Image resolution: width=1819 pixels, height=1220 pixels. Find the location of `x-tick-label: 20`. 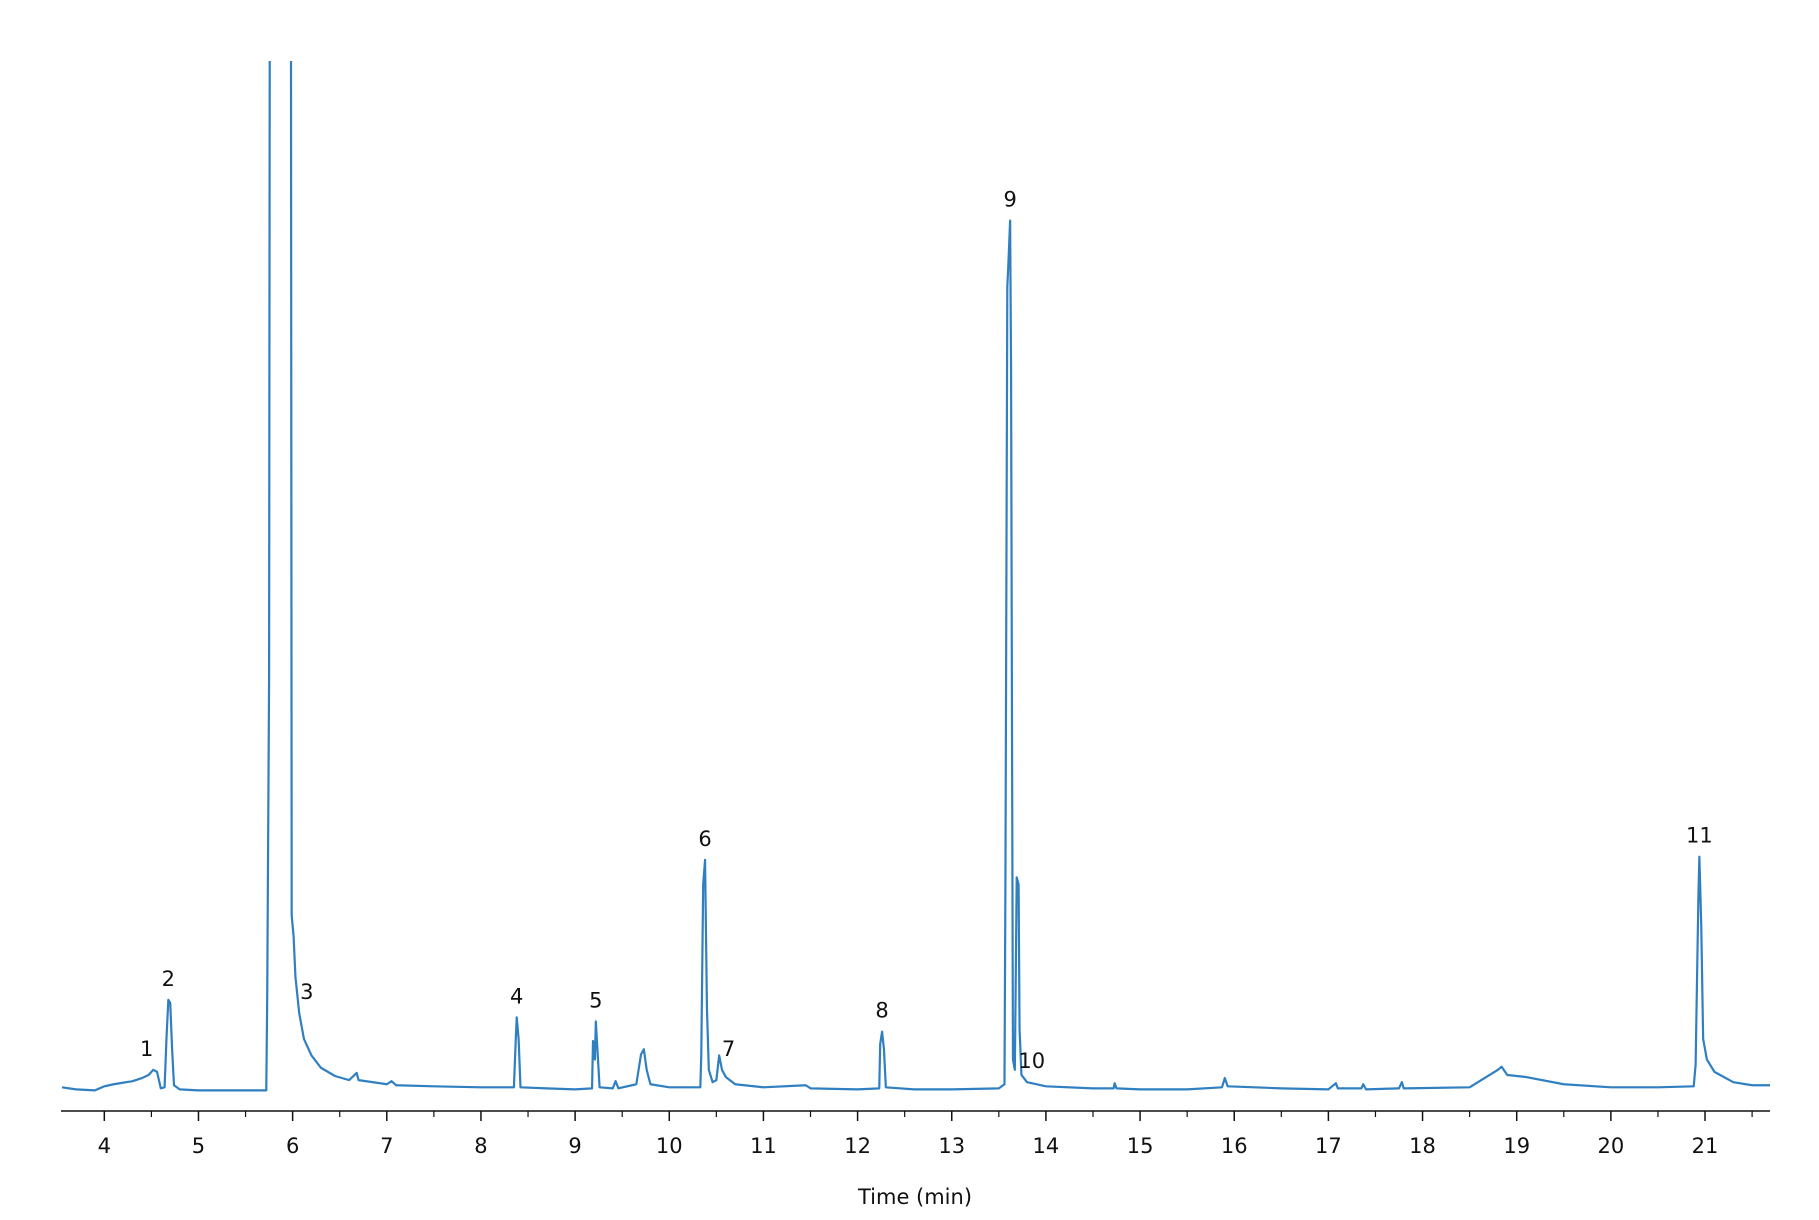

x-tick-label: 20 is located at coordinates (1611, 1146).